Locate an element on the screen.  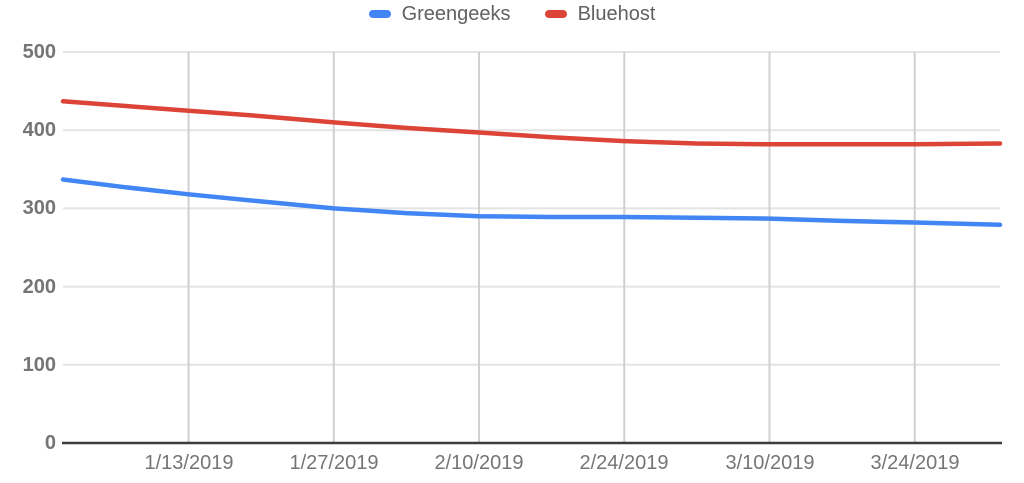
x-axis-tick-2: 1/27/2019 is located at coordinates (334, 463).